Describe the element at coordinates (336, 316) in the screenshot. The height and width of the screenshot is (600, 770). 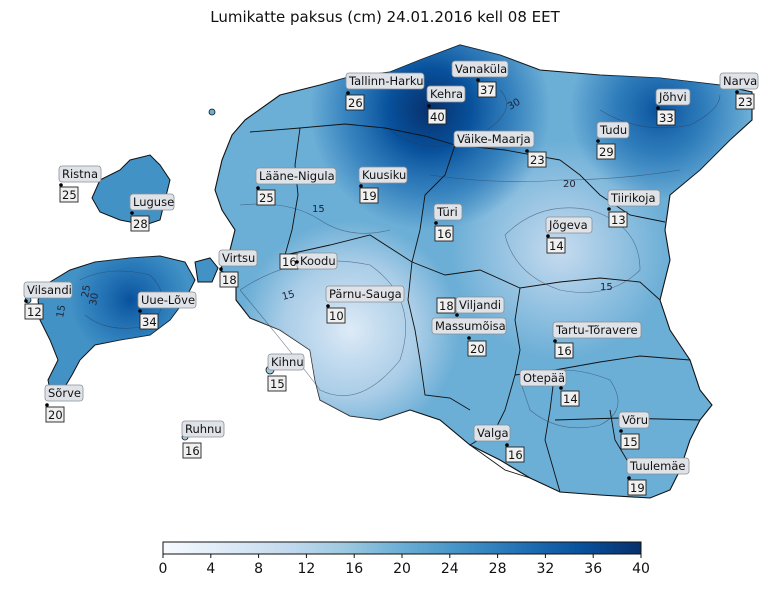
I see `svg-text: 10` at that location.